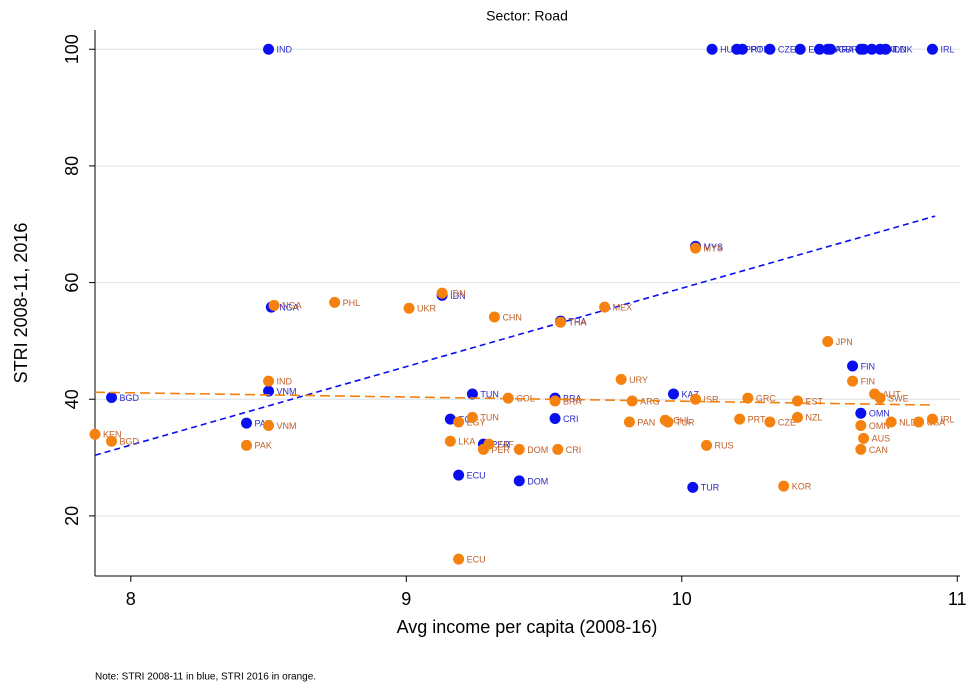 The image size is (974, 690). What do you see at coordinates (263, 424) in the screenshot?
I see `point-label: PAK` at bounding box center [263, 424].